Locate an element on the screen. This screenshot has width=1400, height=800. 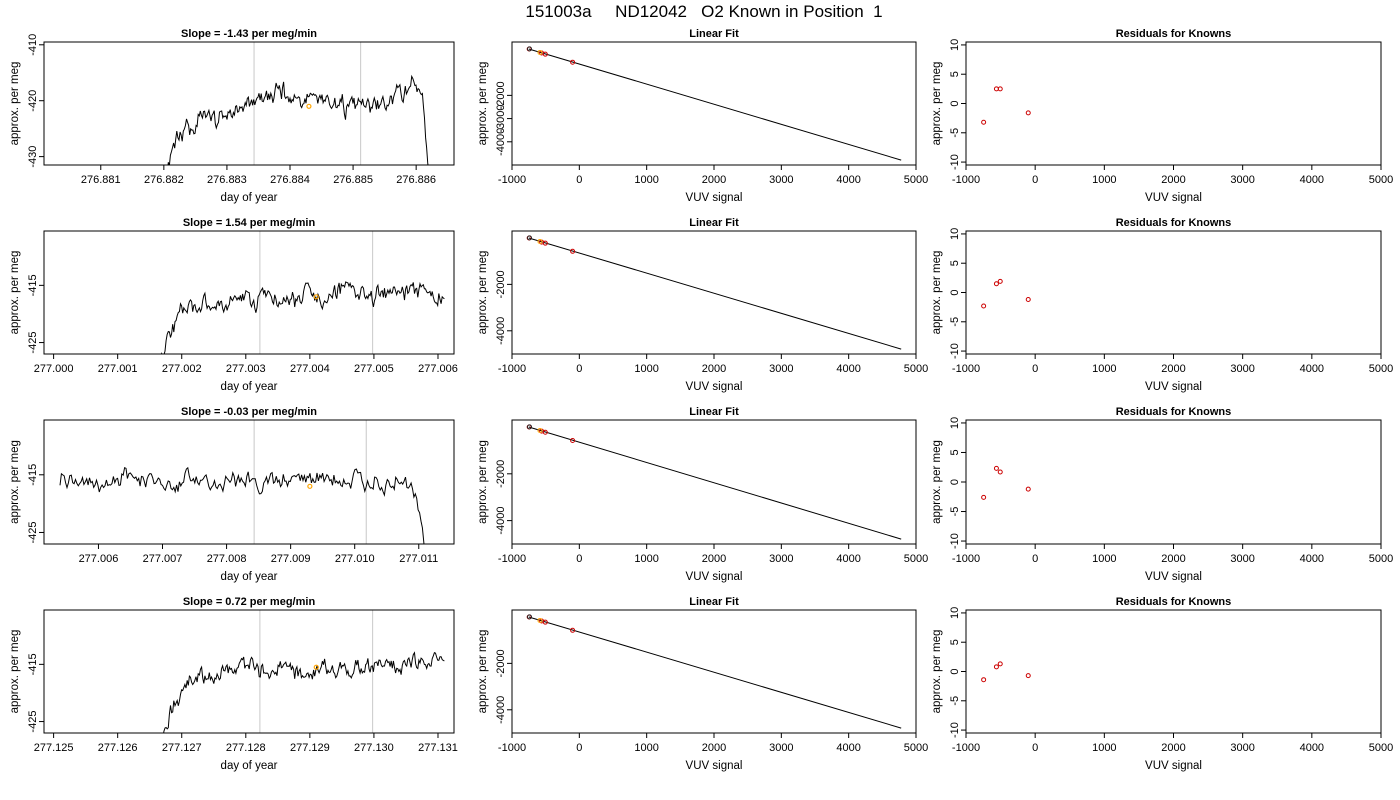
x-tick-label: 277.000 is located at coordinates (54, 369).